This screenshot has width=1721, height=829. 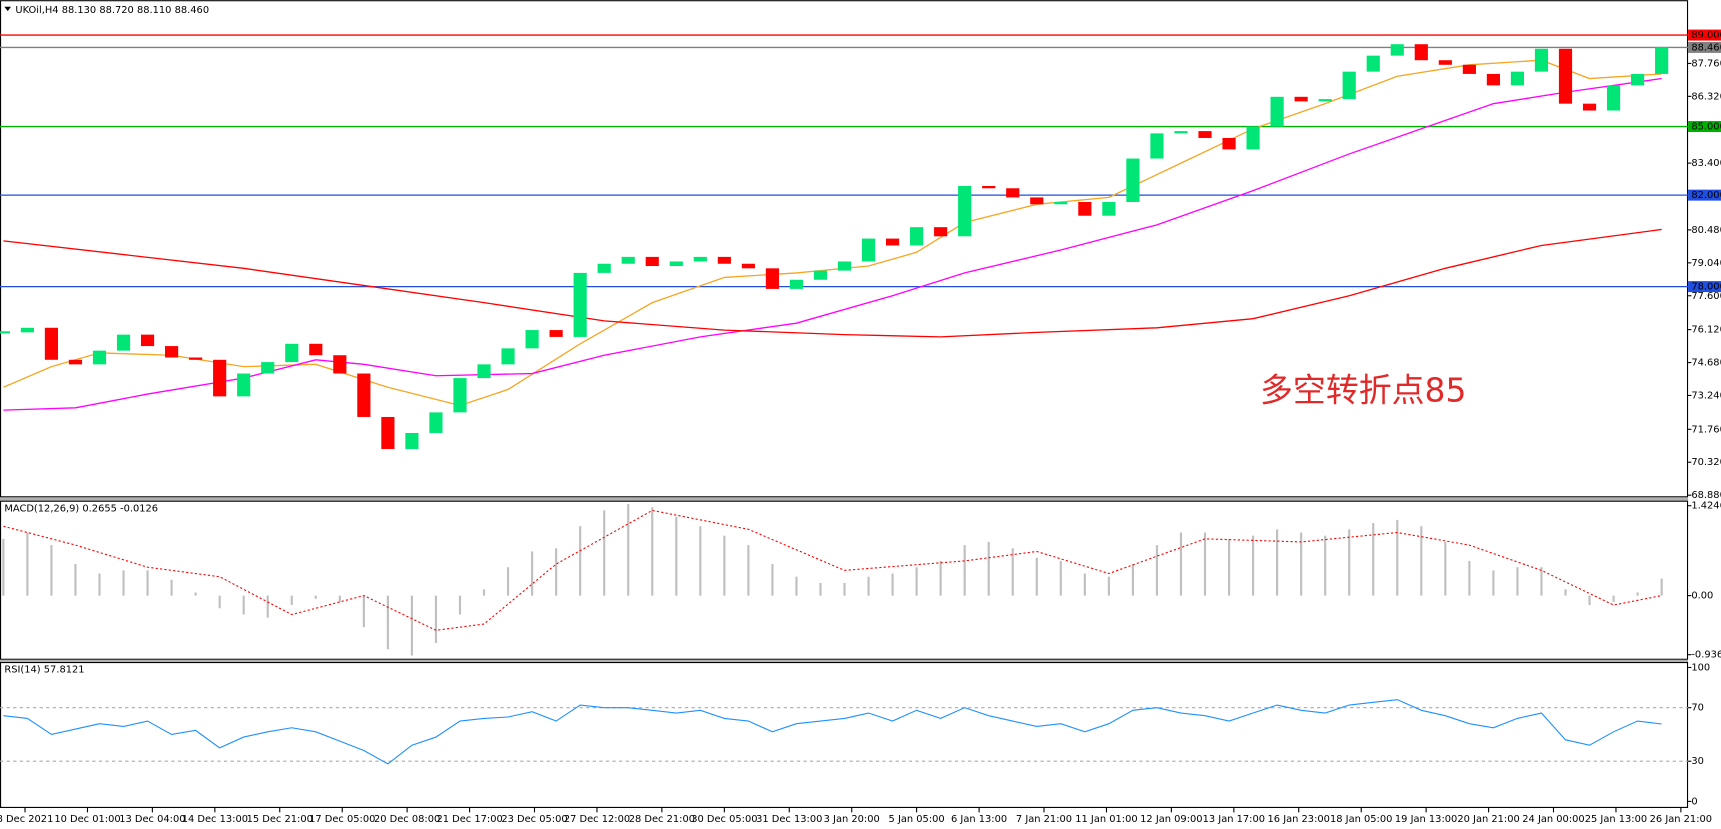 I want to click on x-tick-label: 30 Dec 05:00, so click(x=724, y=819).